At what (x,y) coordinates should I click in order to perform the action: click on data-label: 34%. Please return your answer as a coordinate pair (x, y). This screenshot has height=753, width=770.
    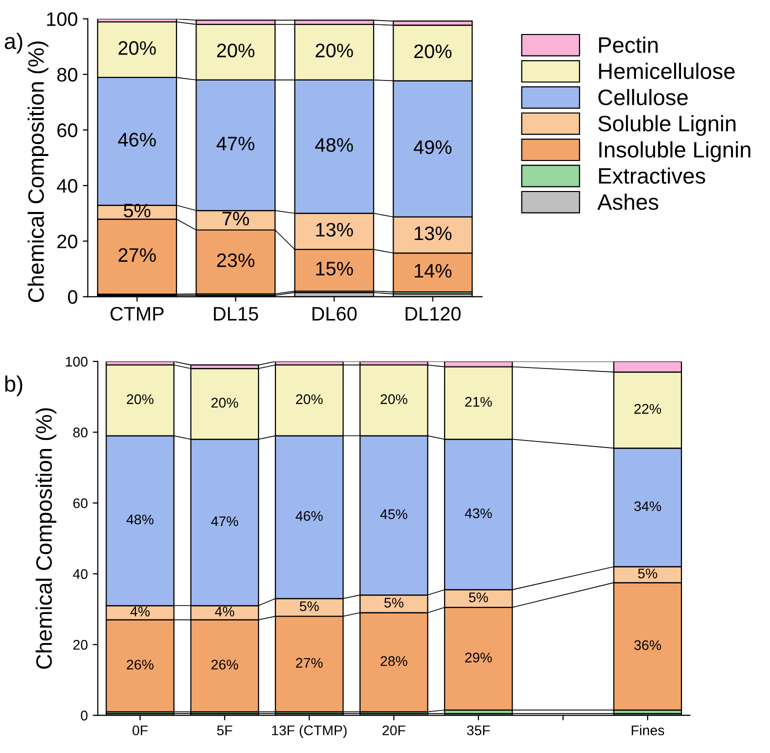
    Looking at the image, I should click on (648, 506).